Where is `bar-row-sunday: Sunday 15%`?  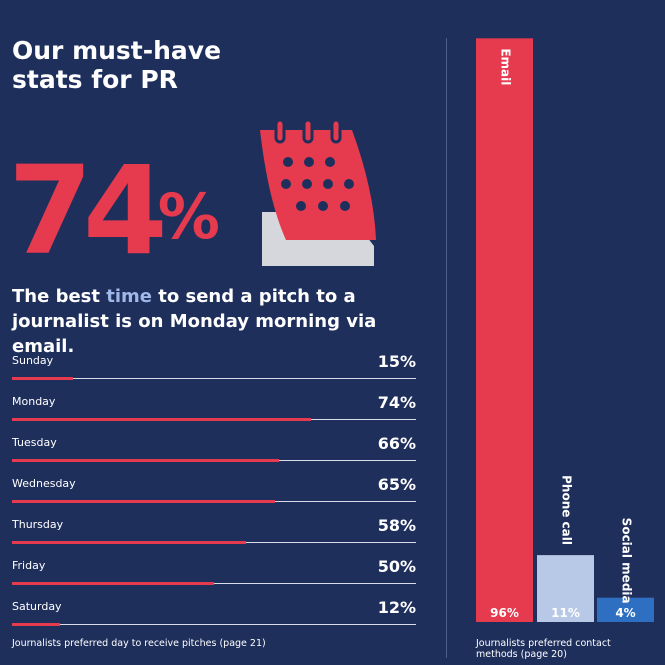
bar-row-sunday: Sunday 15% is located at coordinates (214, 366).